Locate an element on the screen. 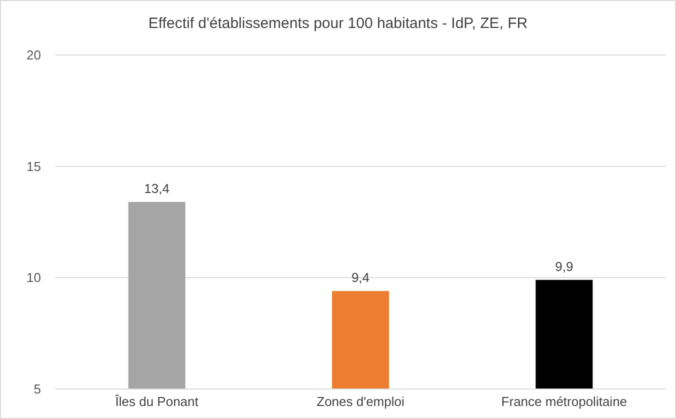  x-tick-label: France métropolitaine is located at coordinates (564, 401).